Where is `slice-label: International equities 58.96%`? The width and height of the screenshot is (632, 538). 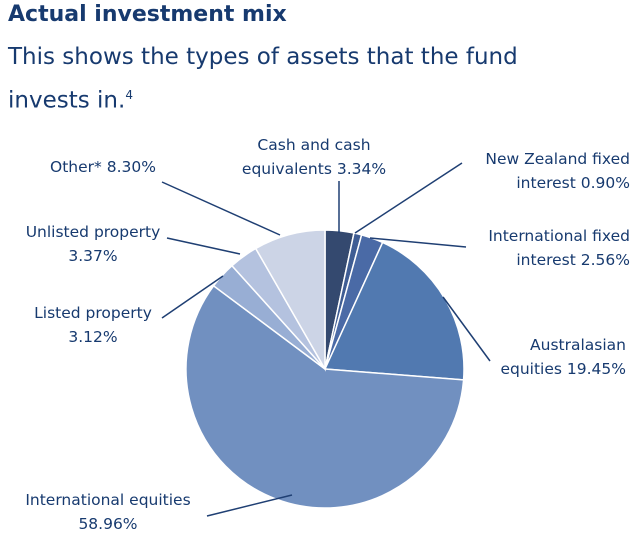
slice-label: International equities 58.96% is located at coordinates (107, 512).